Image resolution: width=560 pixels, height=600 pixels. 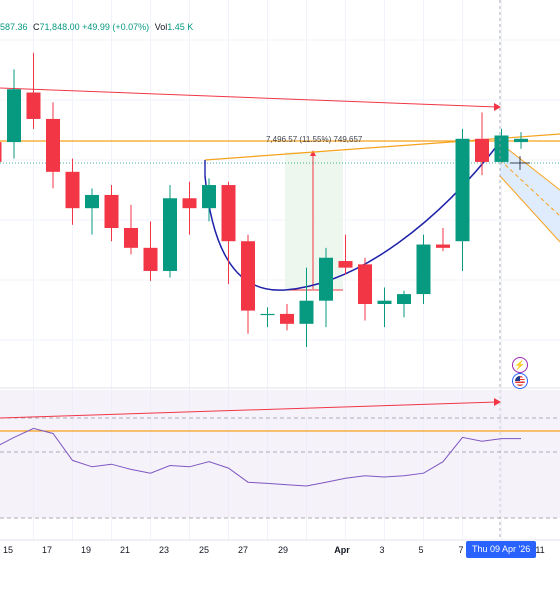 What do you see at coordinates (382, 550) in the screenshot?
I see `x-tick-label: 3` at bounding box center [382, 550].